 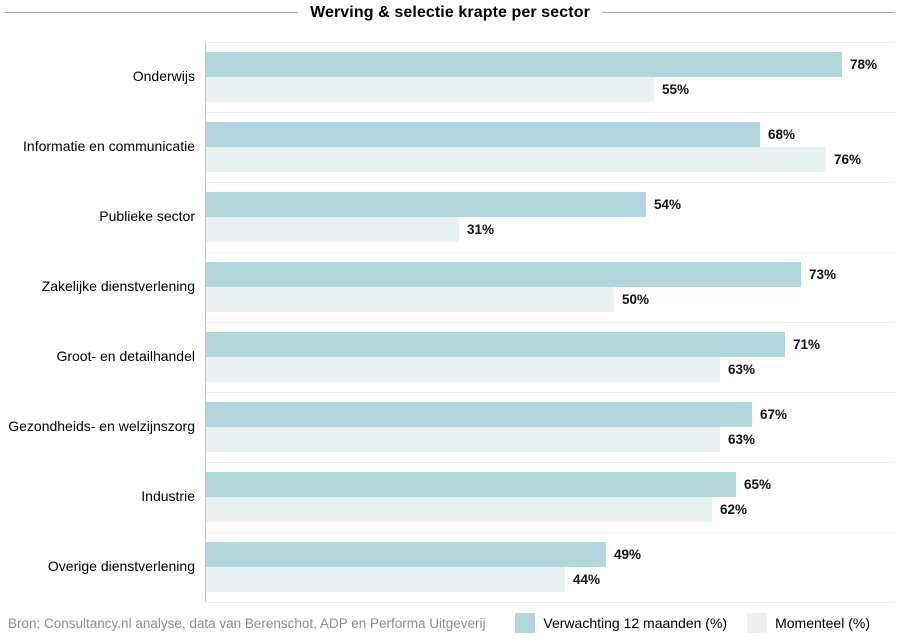 I want to click on bar-pair: 68% 76%, so click(x=550, y=147).